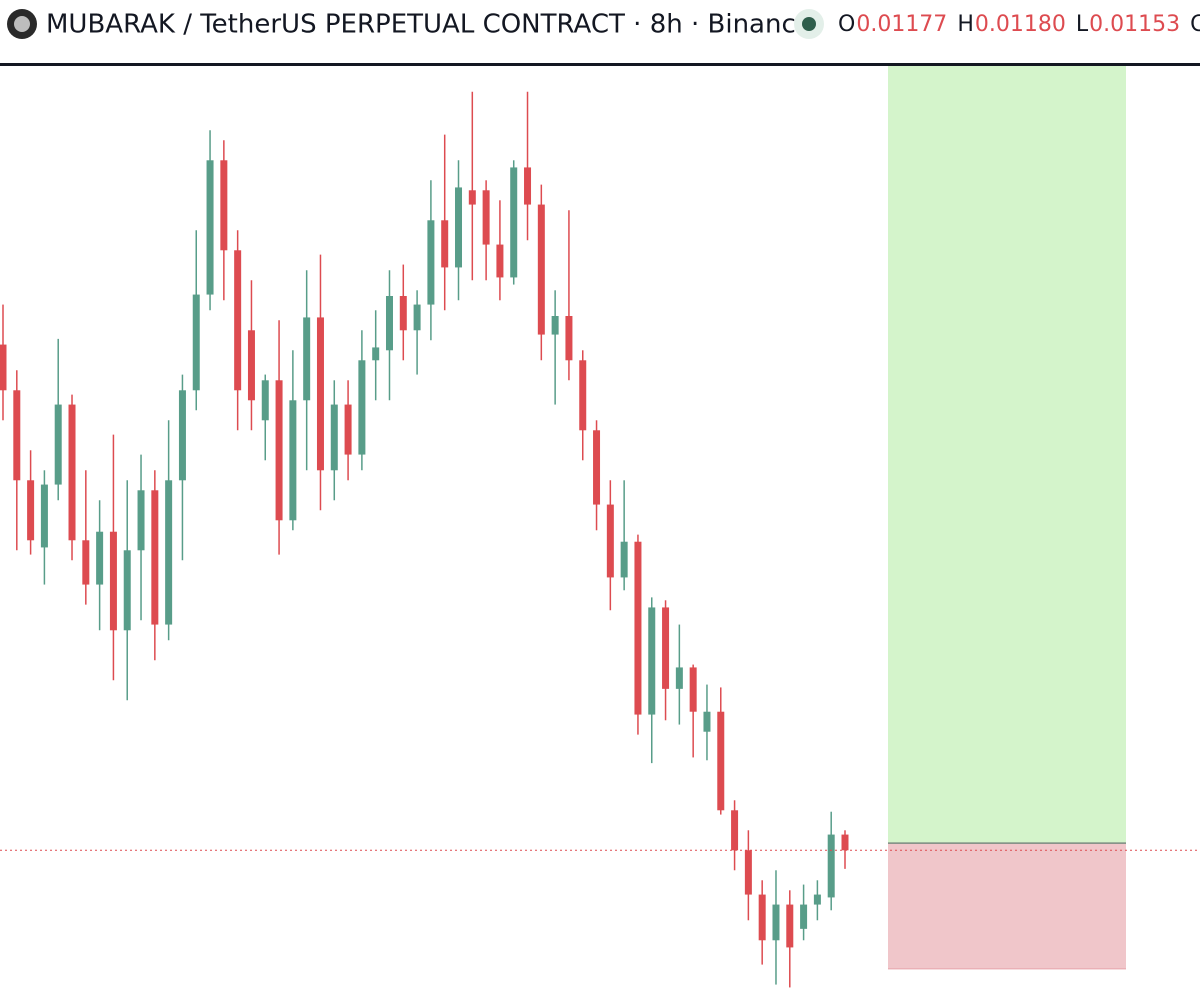 The width and height of the screenshot is (1200, 1006). Describe the element at coordinates (1195, 24) in the screenshot. I see `ohlc-key: C` at that location.